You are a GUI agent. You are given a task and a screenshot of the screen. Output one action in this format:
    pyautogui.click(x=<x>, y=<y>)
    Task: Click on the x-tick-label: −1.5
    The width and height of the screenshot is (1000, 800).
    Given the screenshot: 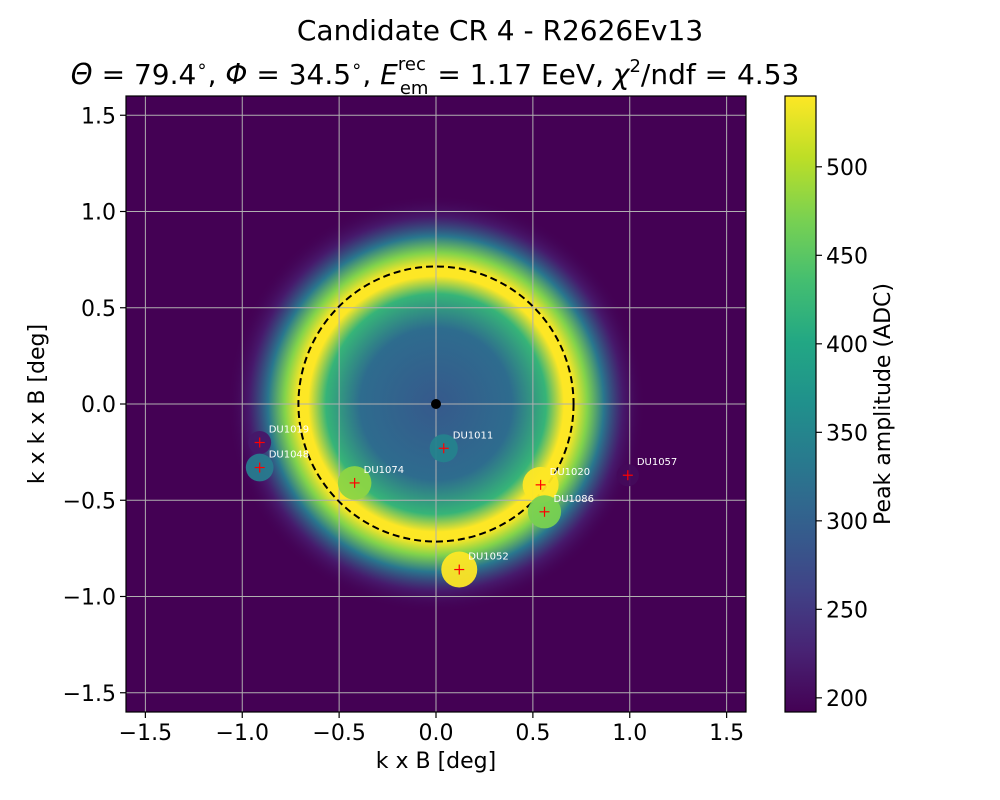 What is the action you would take?
    pyautogui.click(x=145, y=733)
    